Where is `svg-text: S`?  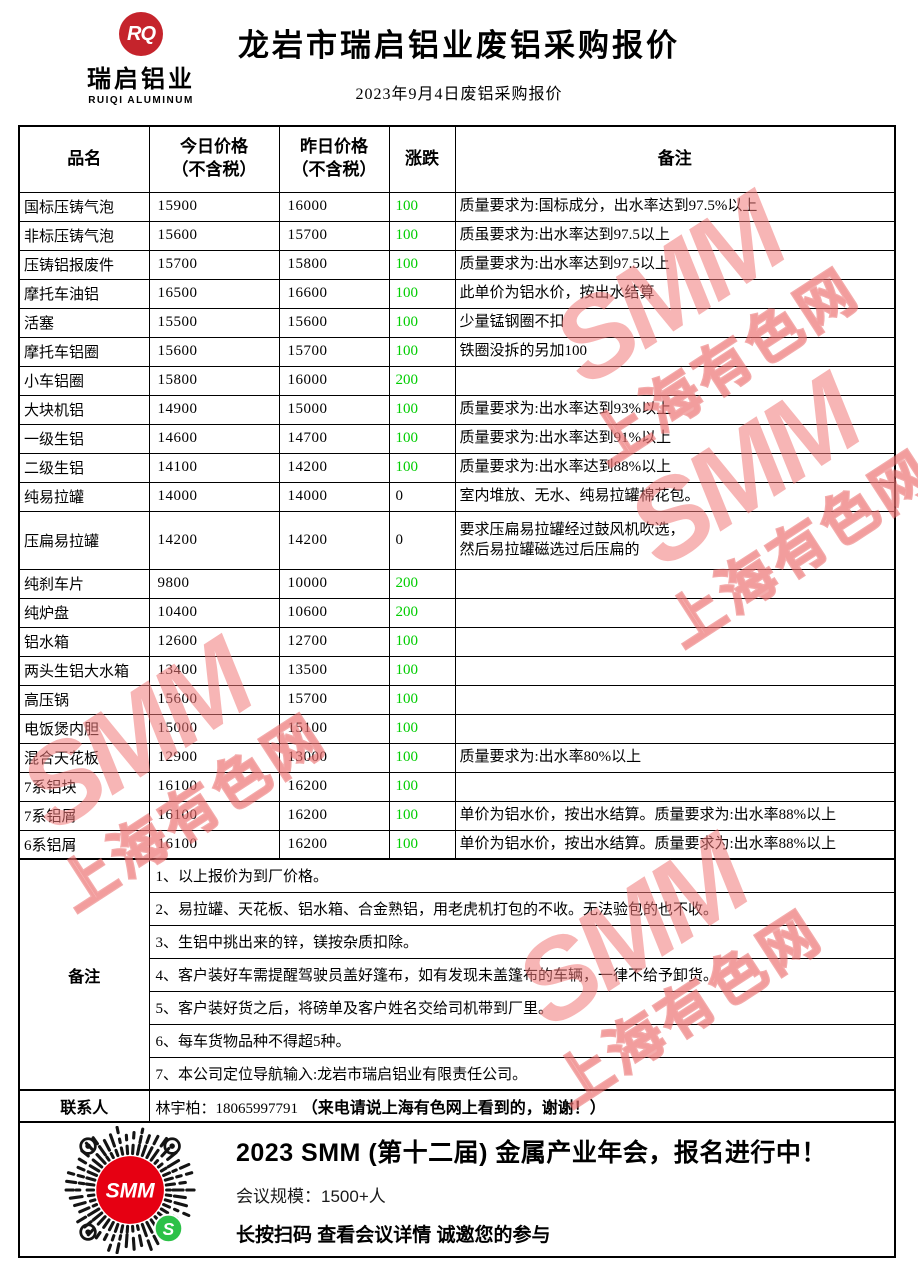
svg-text: S is located at coordinates (169, 1228).